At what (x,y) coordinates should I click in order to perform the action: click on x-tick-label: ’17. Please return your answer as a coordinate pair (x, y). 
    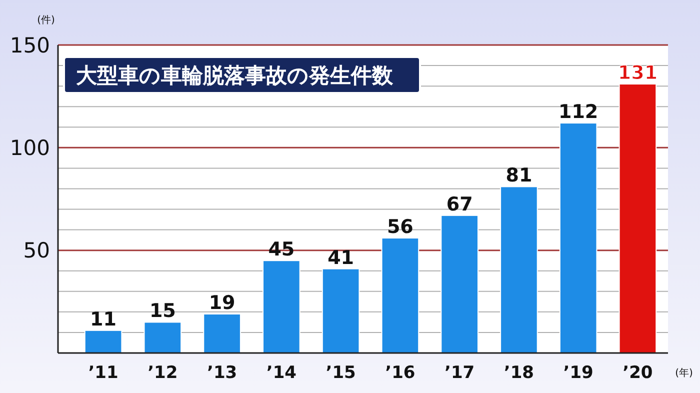
    Looking at the image, I should click on (459, 373).